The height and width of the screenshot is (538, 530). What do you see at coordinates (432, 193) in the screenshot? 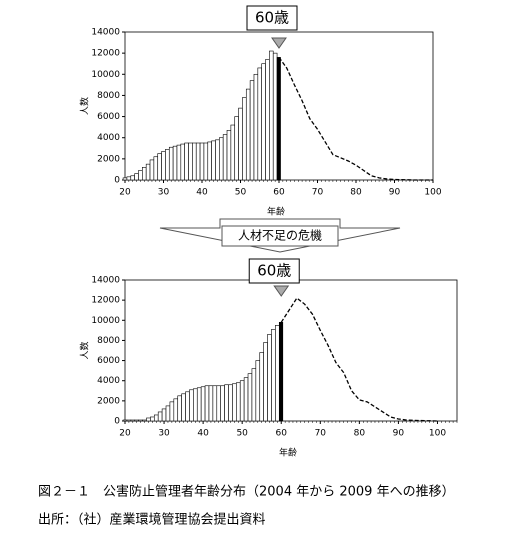
I see `x-tick-label: 100` at bounding box center [432, 193].